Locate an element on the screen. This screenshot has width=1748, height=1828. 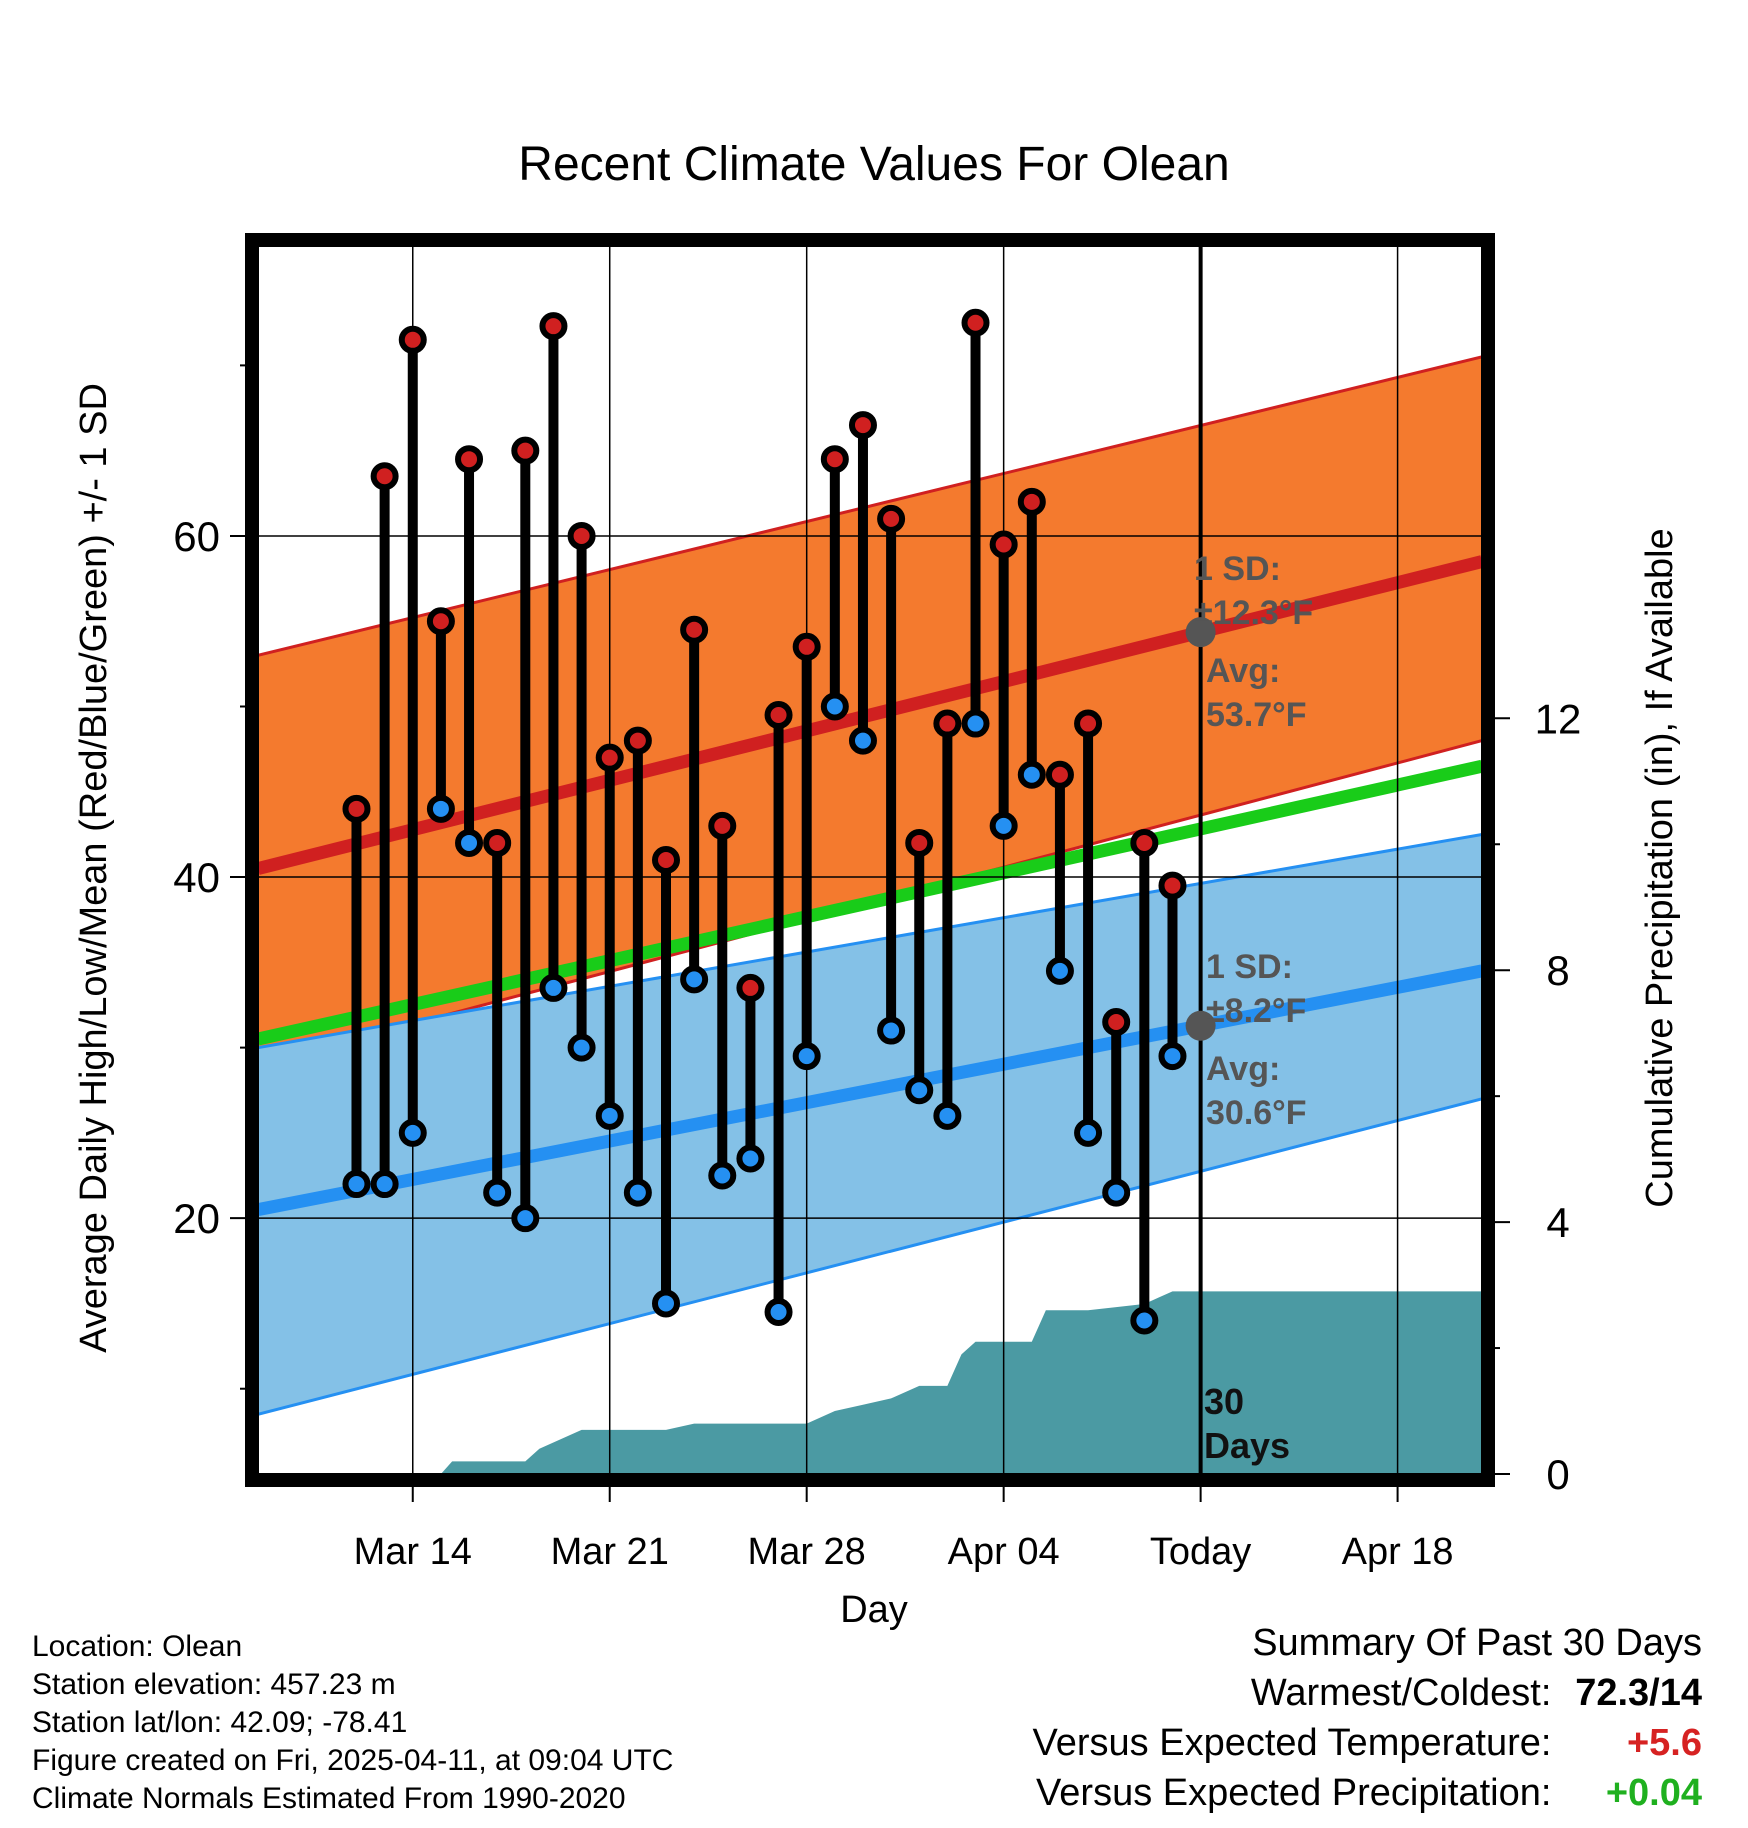
chart-title: Recent Climate Values For Olean is located at coordinates (873, 164).